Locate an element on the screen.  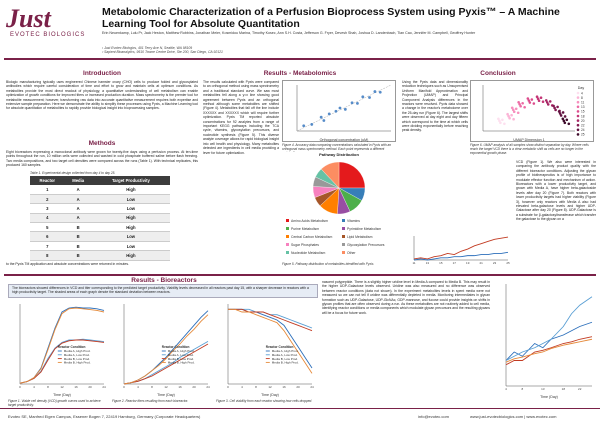
footer-email-link: info@evotec.com is located at coordinates (433, 416).